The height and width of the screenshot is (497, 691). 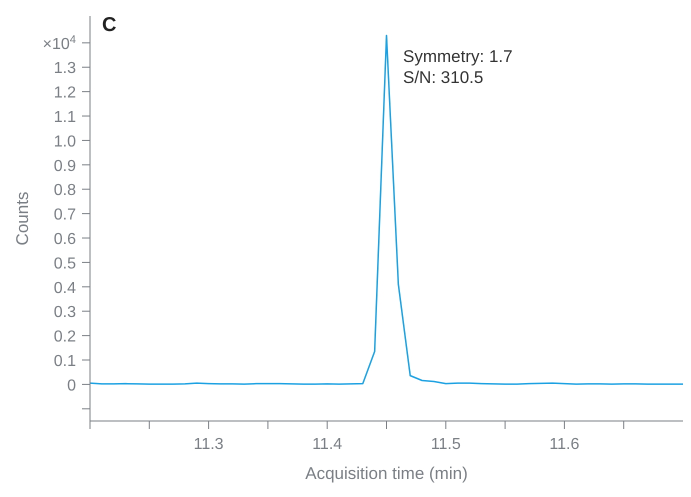 What do you see at coordinates (65, 239) in the screenshot?
I see `y-tick-label: 0.6` at bounding box center [65, 239].